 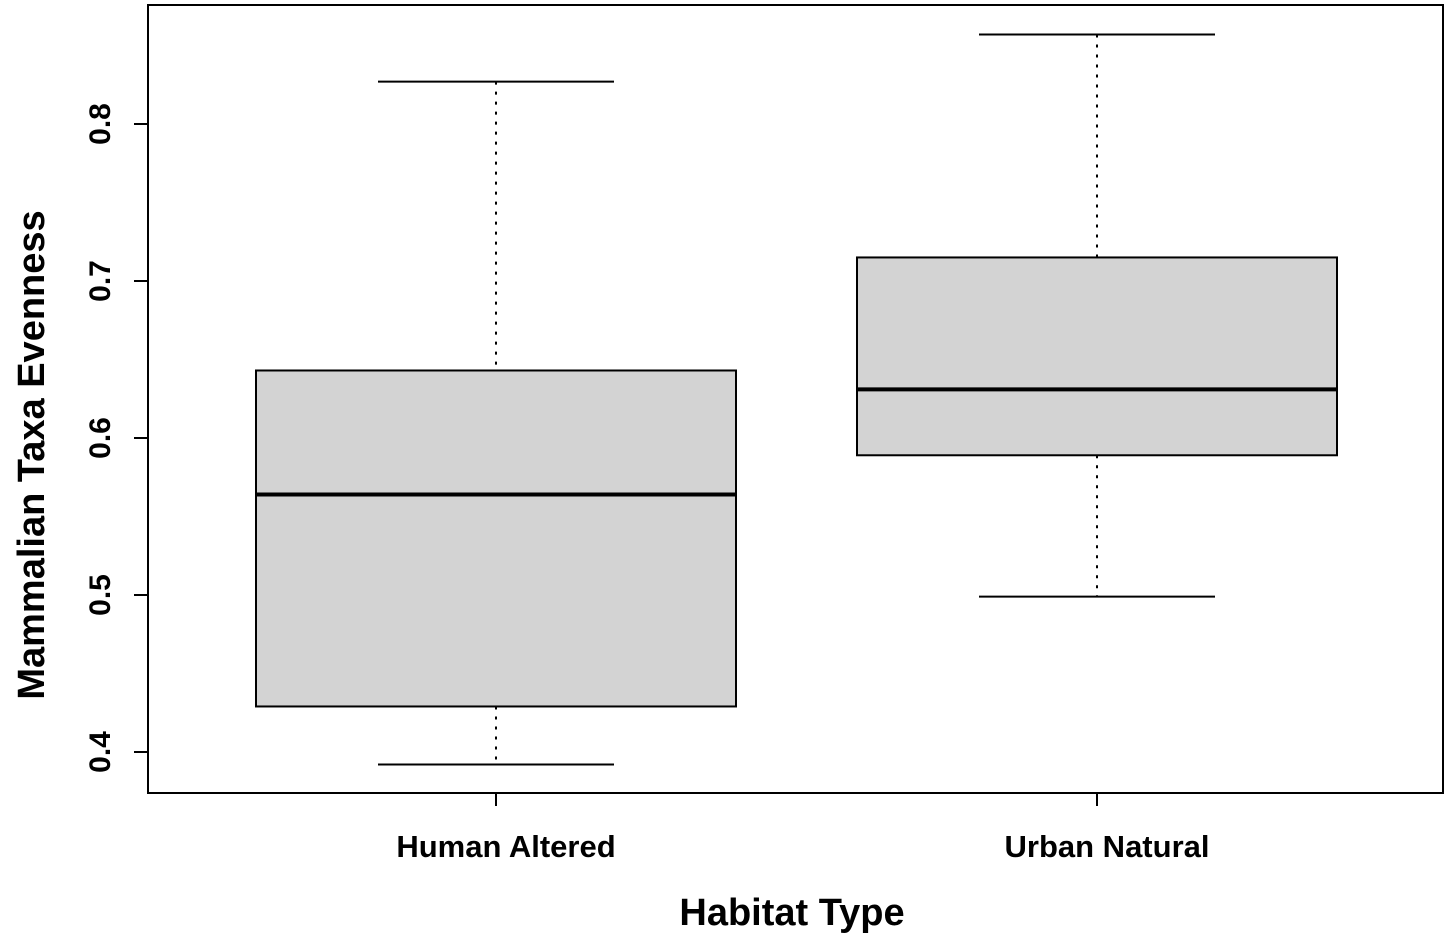 I want to click on y-tick-label: 0.7, so click(x=100, y=281).